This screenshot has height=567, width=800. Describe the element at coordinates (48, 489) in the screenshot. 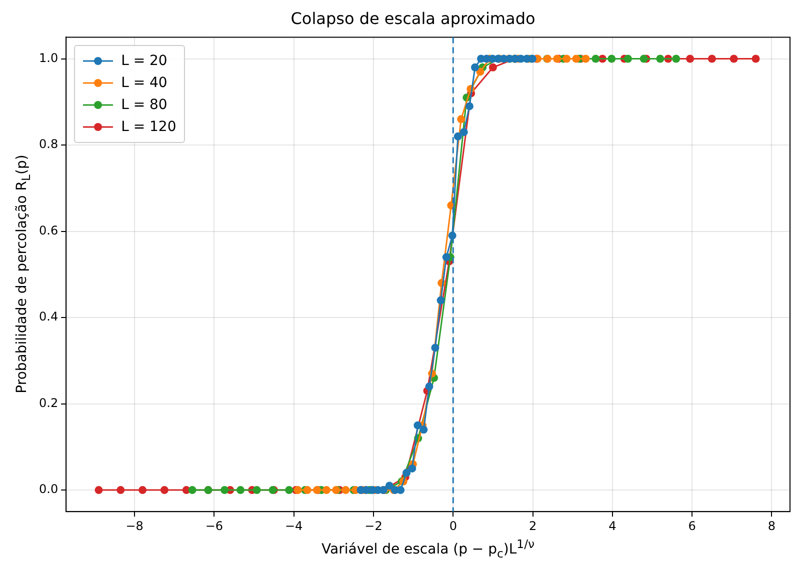

I see `y-tick-label: 0.0` at that location.